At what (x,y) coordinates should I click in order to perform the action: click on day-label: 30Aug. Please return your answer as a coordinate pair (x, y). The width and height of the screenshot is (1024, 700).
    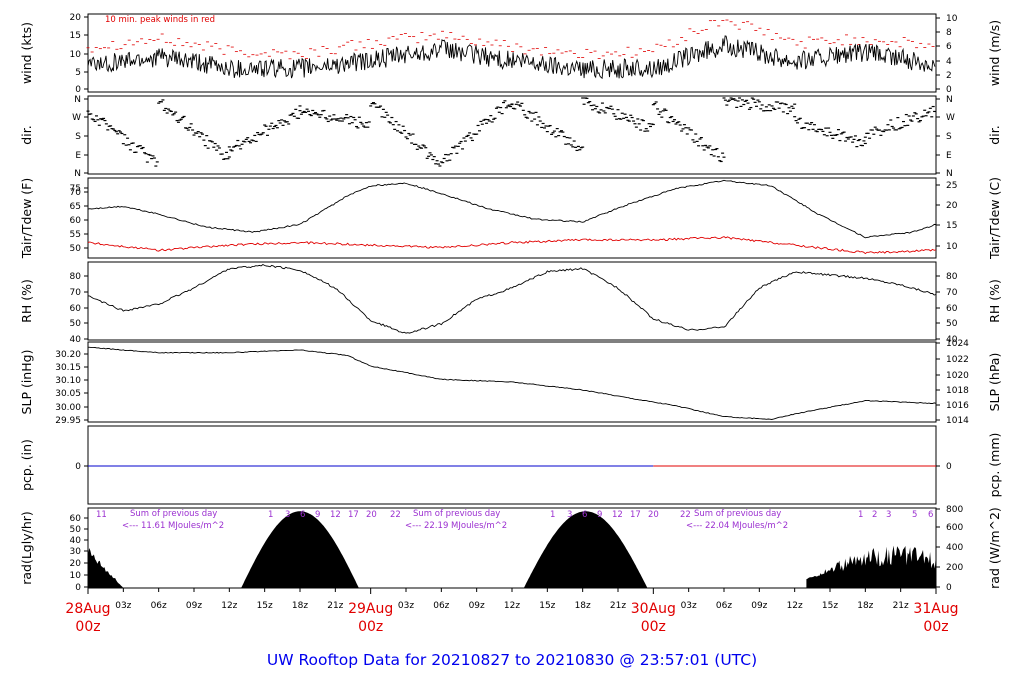
    Looking at the image, I should click on (653, 609).